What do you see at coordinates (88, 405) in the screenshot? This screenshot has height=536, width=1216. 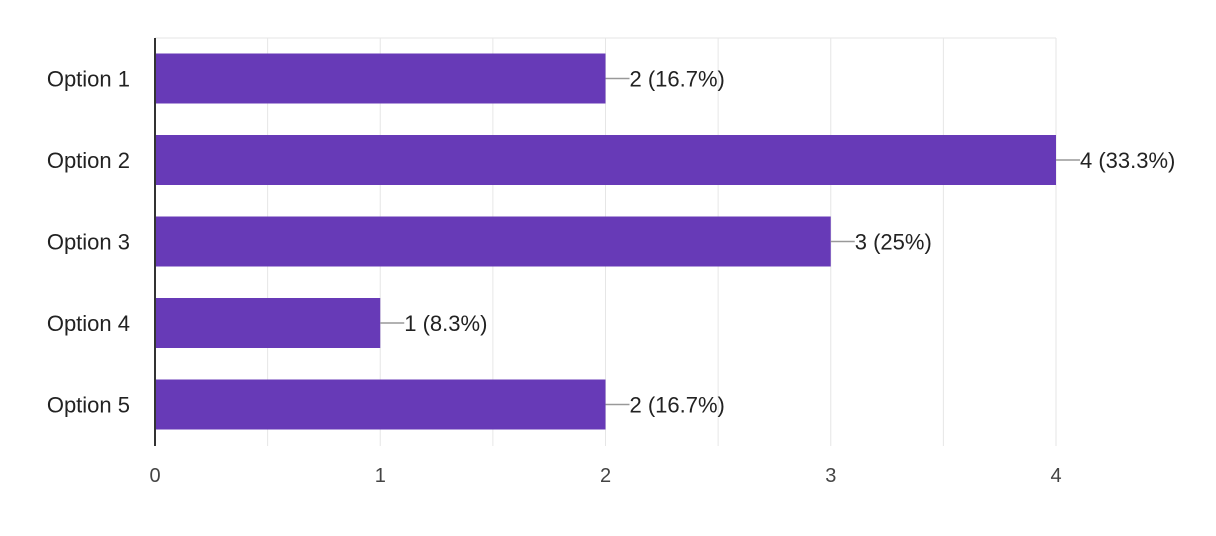 I see `category-label-5: Option 5` at bounding box center [88, 405].